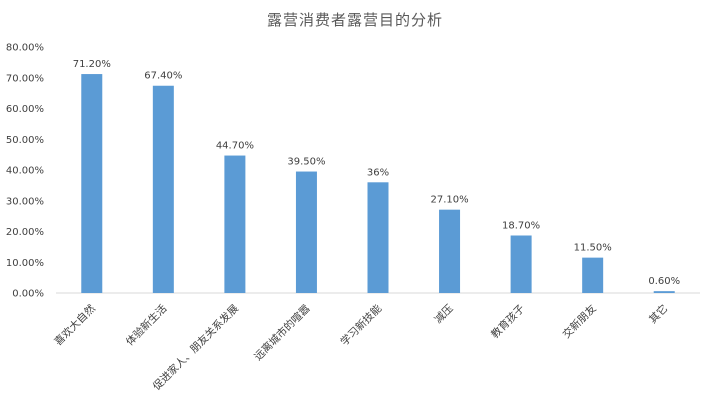 This screenshot has width=710, height=415. What do you see at coordinates (25, 171) in the screenshot?
I see `y-tick-label: 40.00%` at bounding box center [25, 171].